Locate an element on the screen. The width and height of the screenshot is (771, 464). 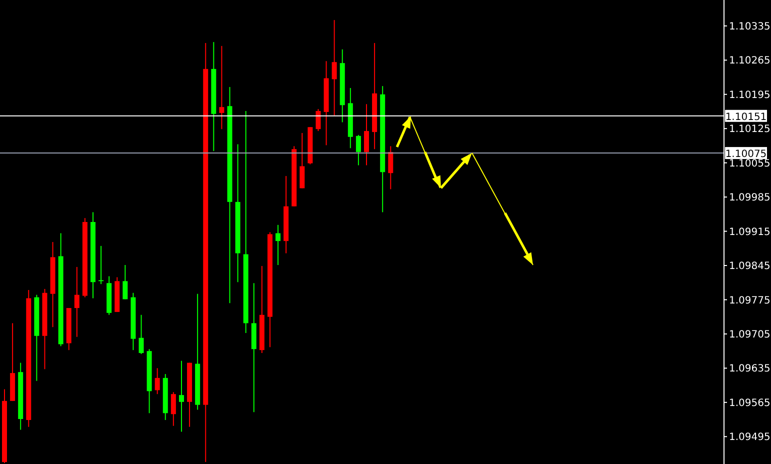
y-tick-label: 1.09635 is located at coordinates (749, 369).